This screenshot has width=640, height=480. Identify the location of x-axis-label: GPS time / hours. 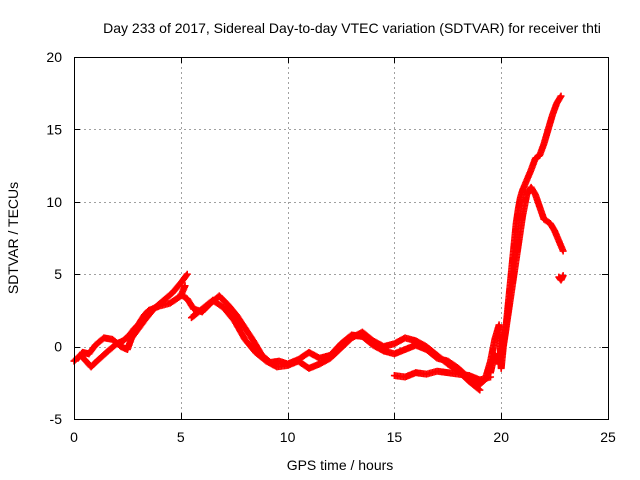
(340, 465).